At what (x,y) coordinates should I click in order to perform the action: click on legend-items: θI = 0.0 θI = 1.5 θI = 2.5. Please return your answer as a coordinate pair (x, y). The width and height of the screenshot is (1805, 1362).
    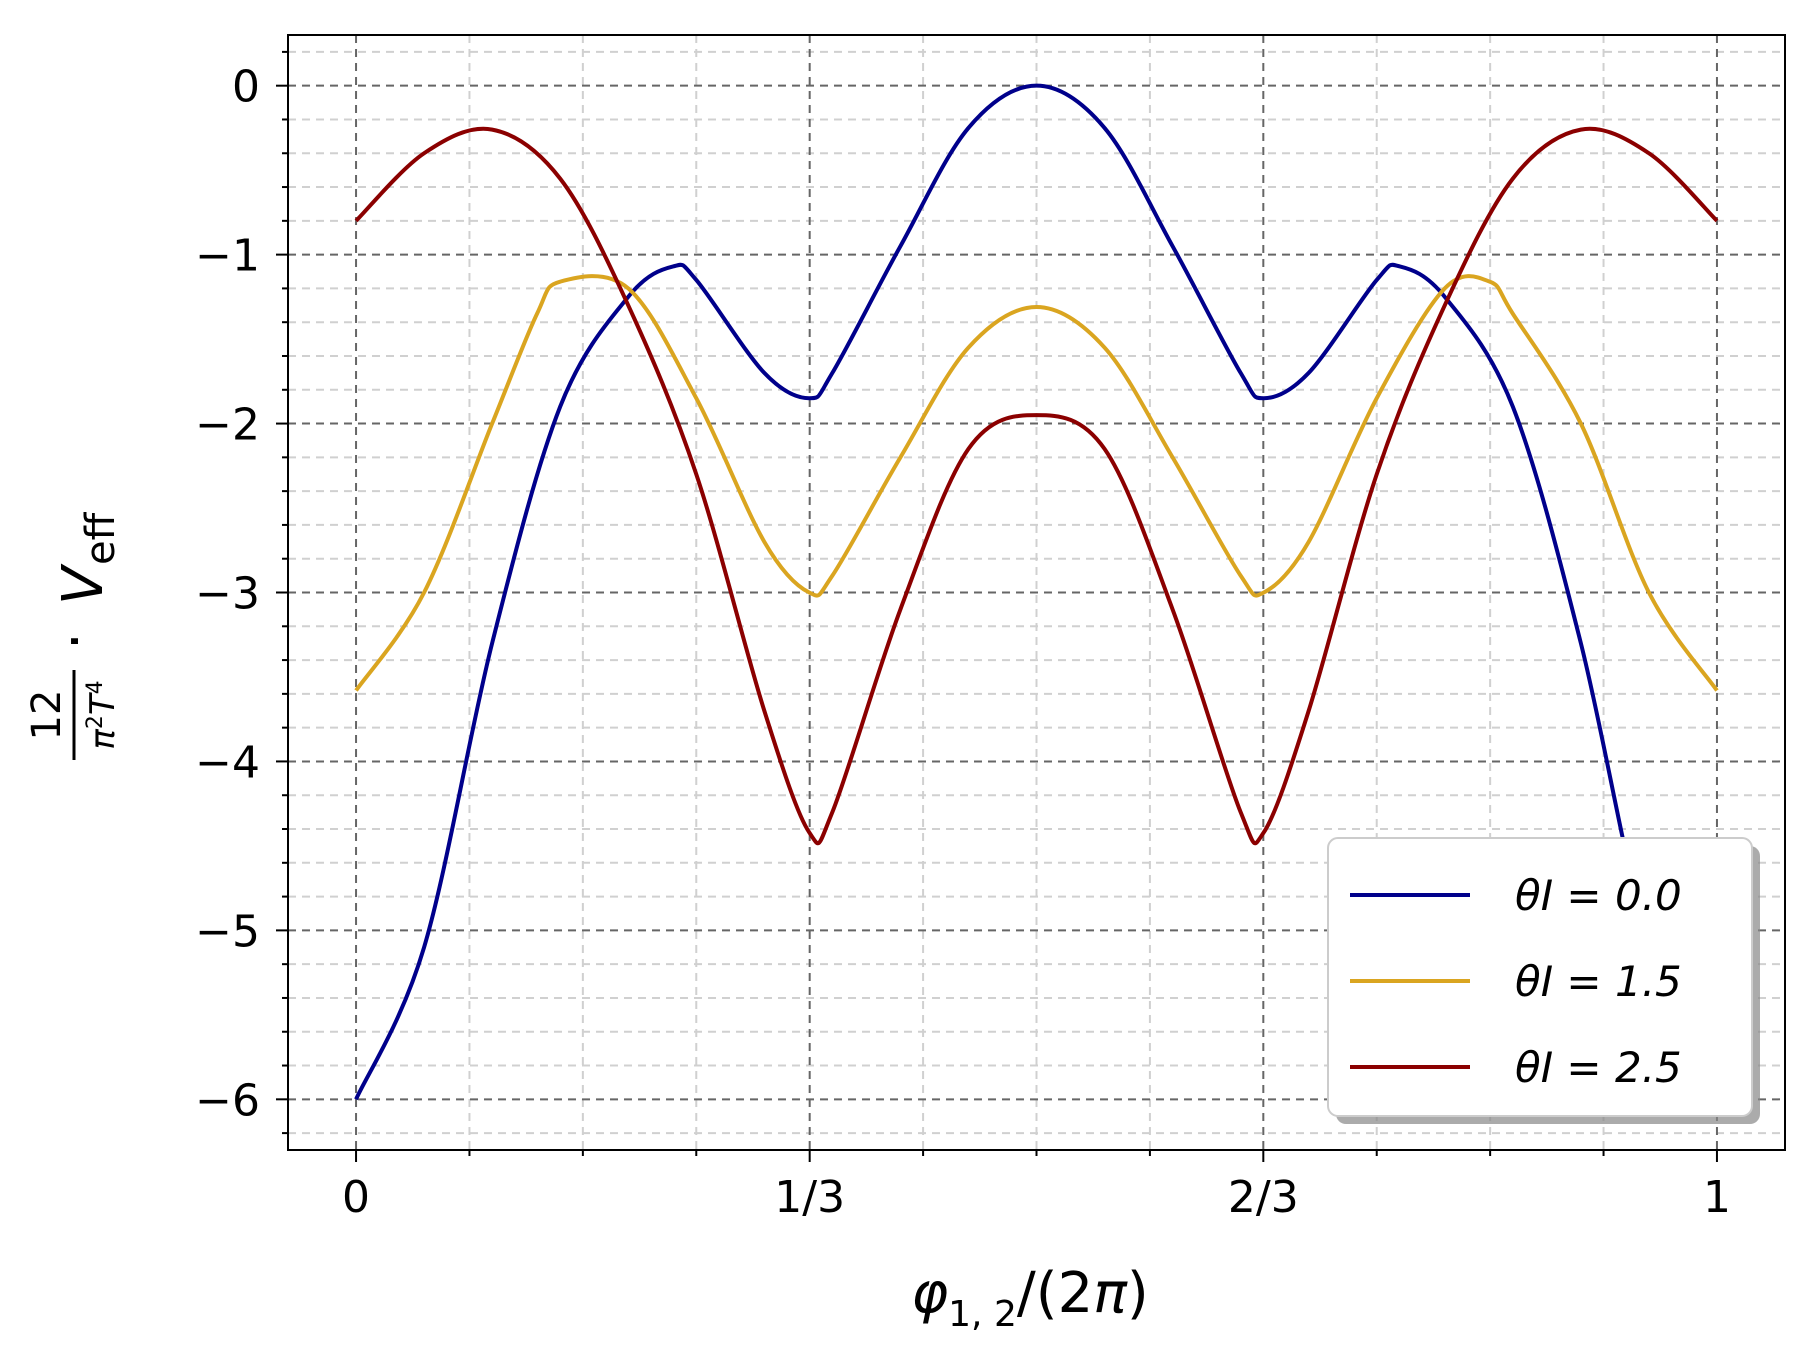
    Looking at the image, I should click on (1516, 981).